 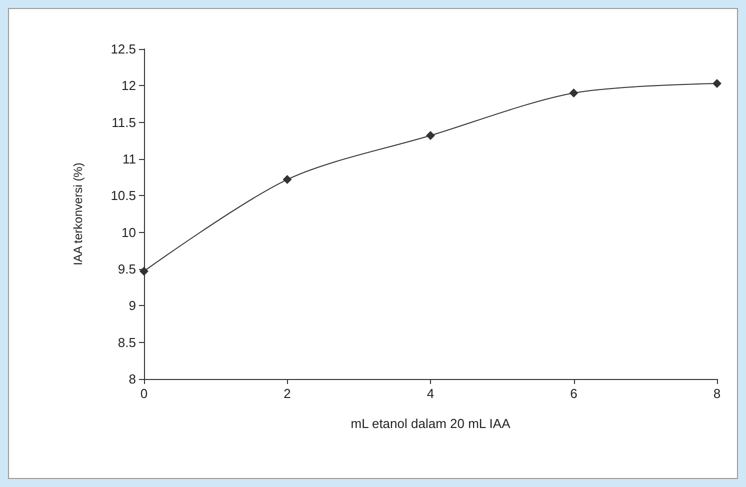 I want to click on x-tick-label: 4, so click(x=430, y=393).